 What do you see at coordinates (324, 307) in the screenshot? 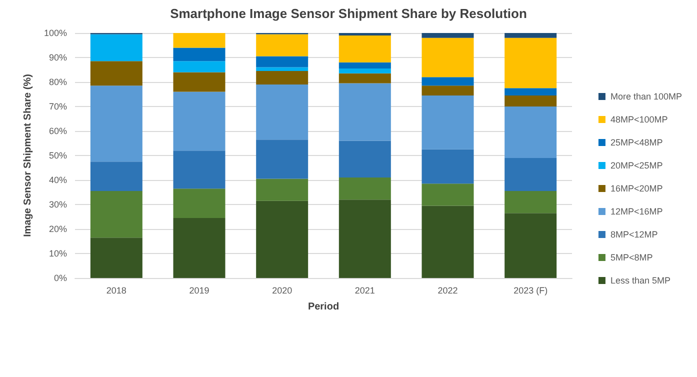
I see `x-axis-title: Period` at bounding box center [324, 307].